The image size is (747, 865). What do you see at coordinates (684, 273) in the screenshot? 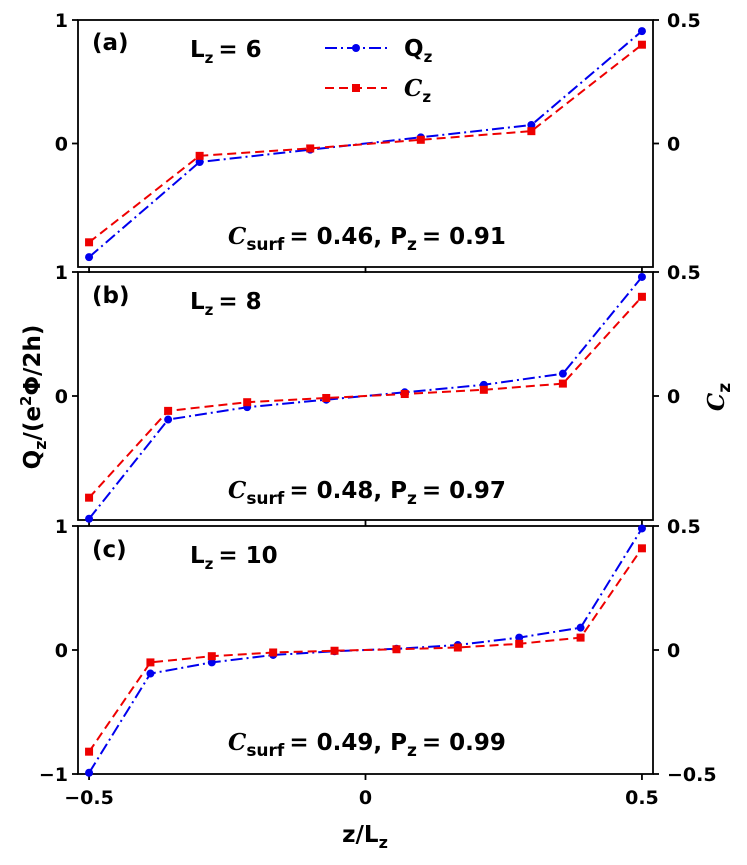
I see `panel-b-right-tick-label: 0.5` at bounding box center [684, 273].